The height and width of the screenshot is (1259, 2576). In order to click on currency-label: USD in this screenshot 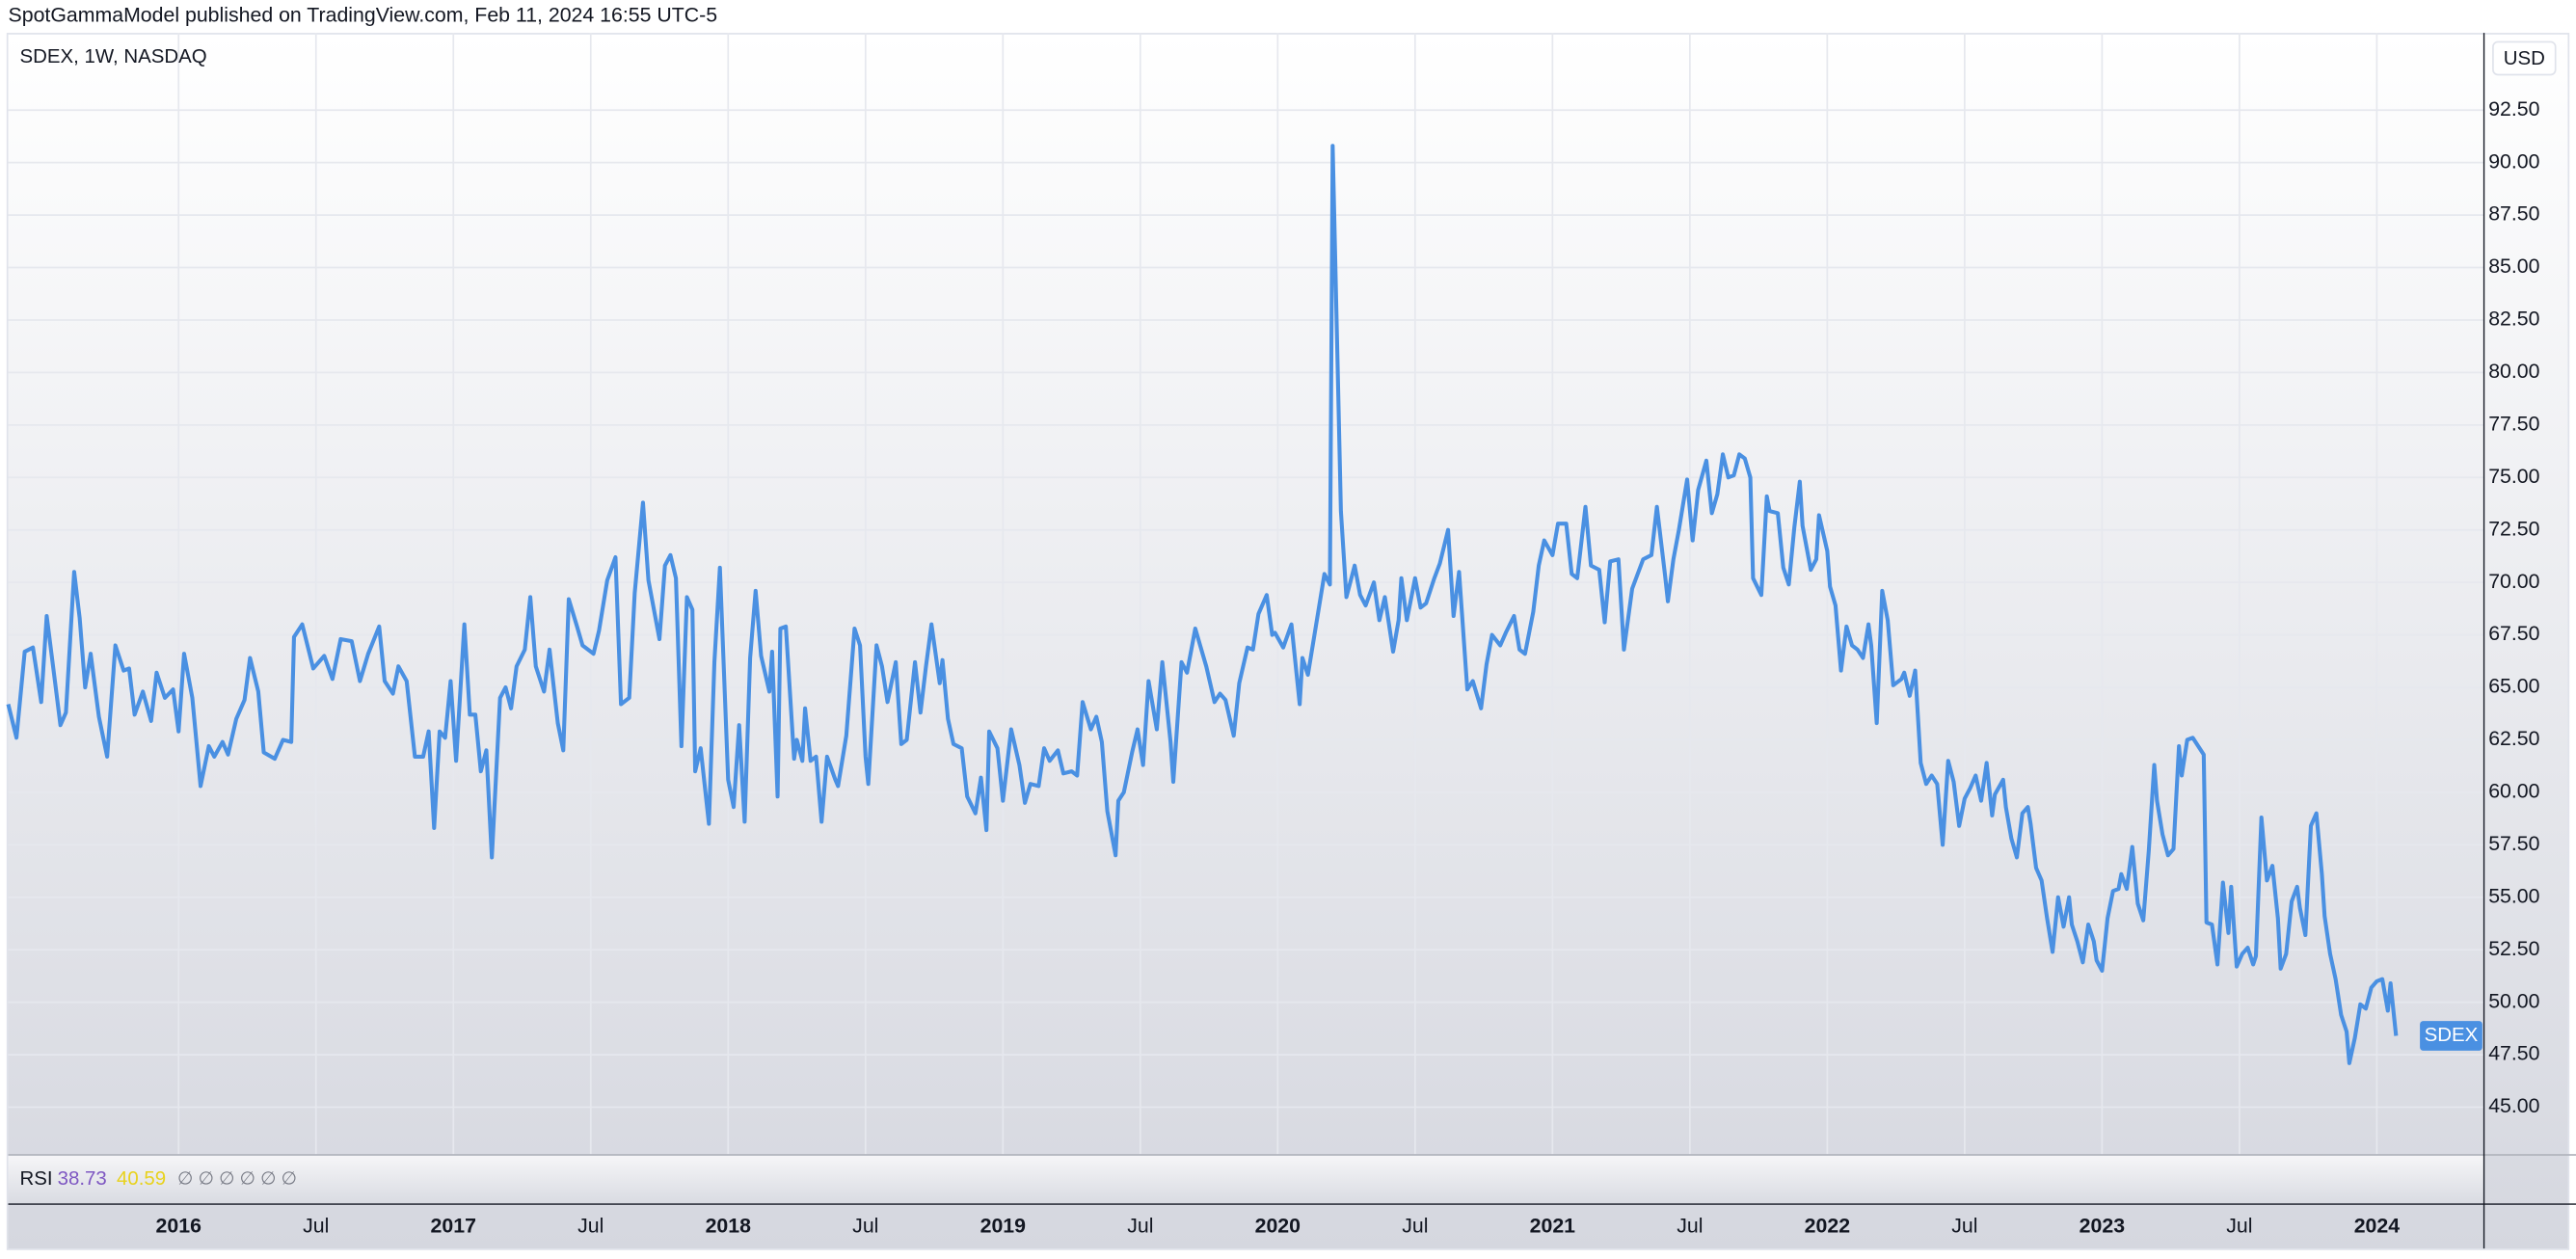, I will do `click(2525, 58)`.